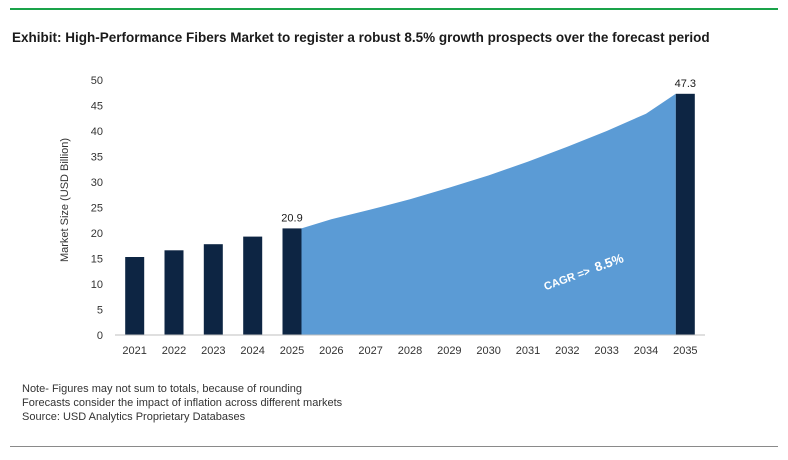 Image resolution: width=788 pixels, height=460 pixels. What do you see at coordinates (394, 446) in the screenshot?
I see `bottom-rule` at bounding box center [394, 446].